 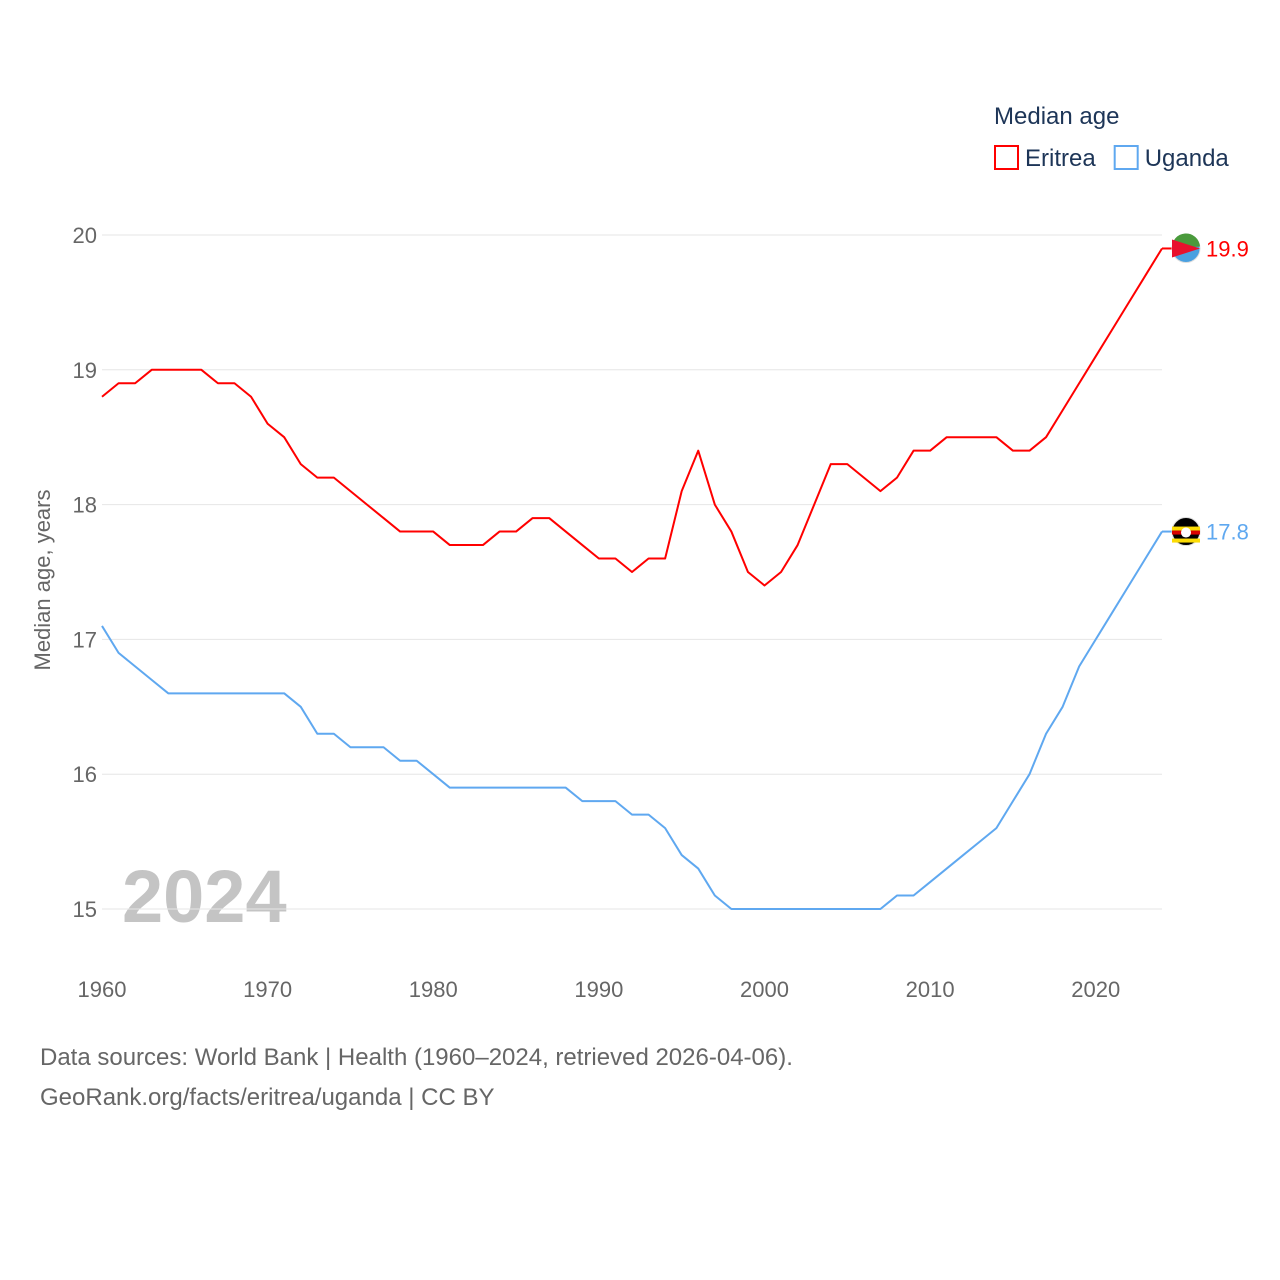 What do you see at coordinates (1227, 248) in the screenshot?
I see `end-value-label: 19.9` at bounding box center [1227, 248].